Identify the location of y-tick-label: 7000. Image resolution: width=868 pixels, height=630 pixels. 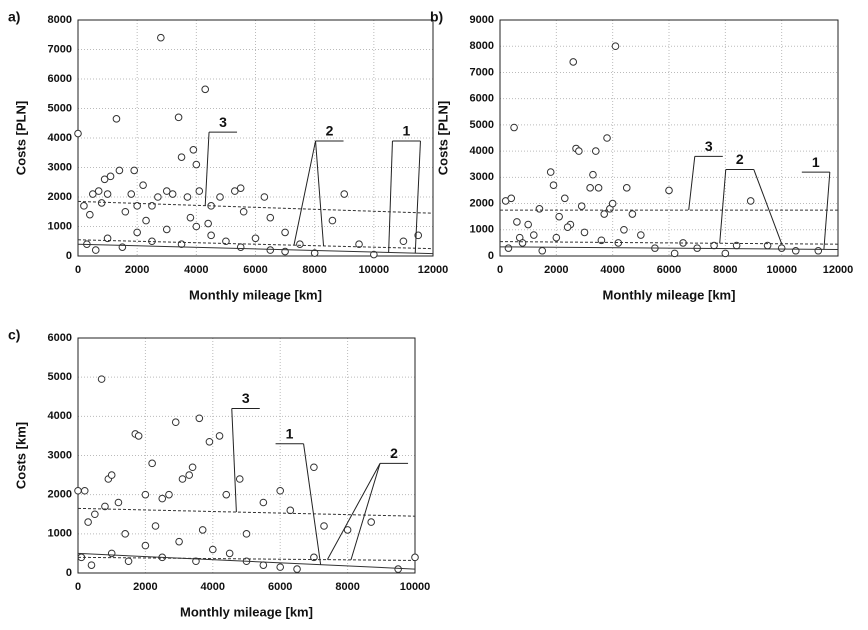
(482, 72).